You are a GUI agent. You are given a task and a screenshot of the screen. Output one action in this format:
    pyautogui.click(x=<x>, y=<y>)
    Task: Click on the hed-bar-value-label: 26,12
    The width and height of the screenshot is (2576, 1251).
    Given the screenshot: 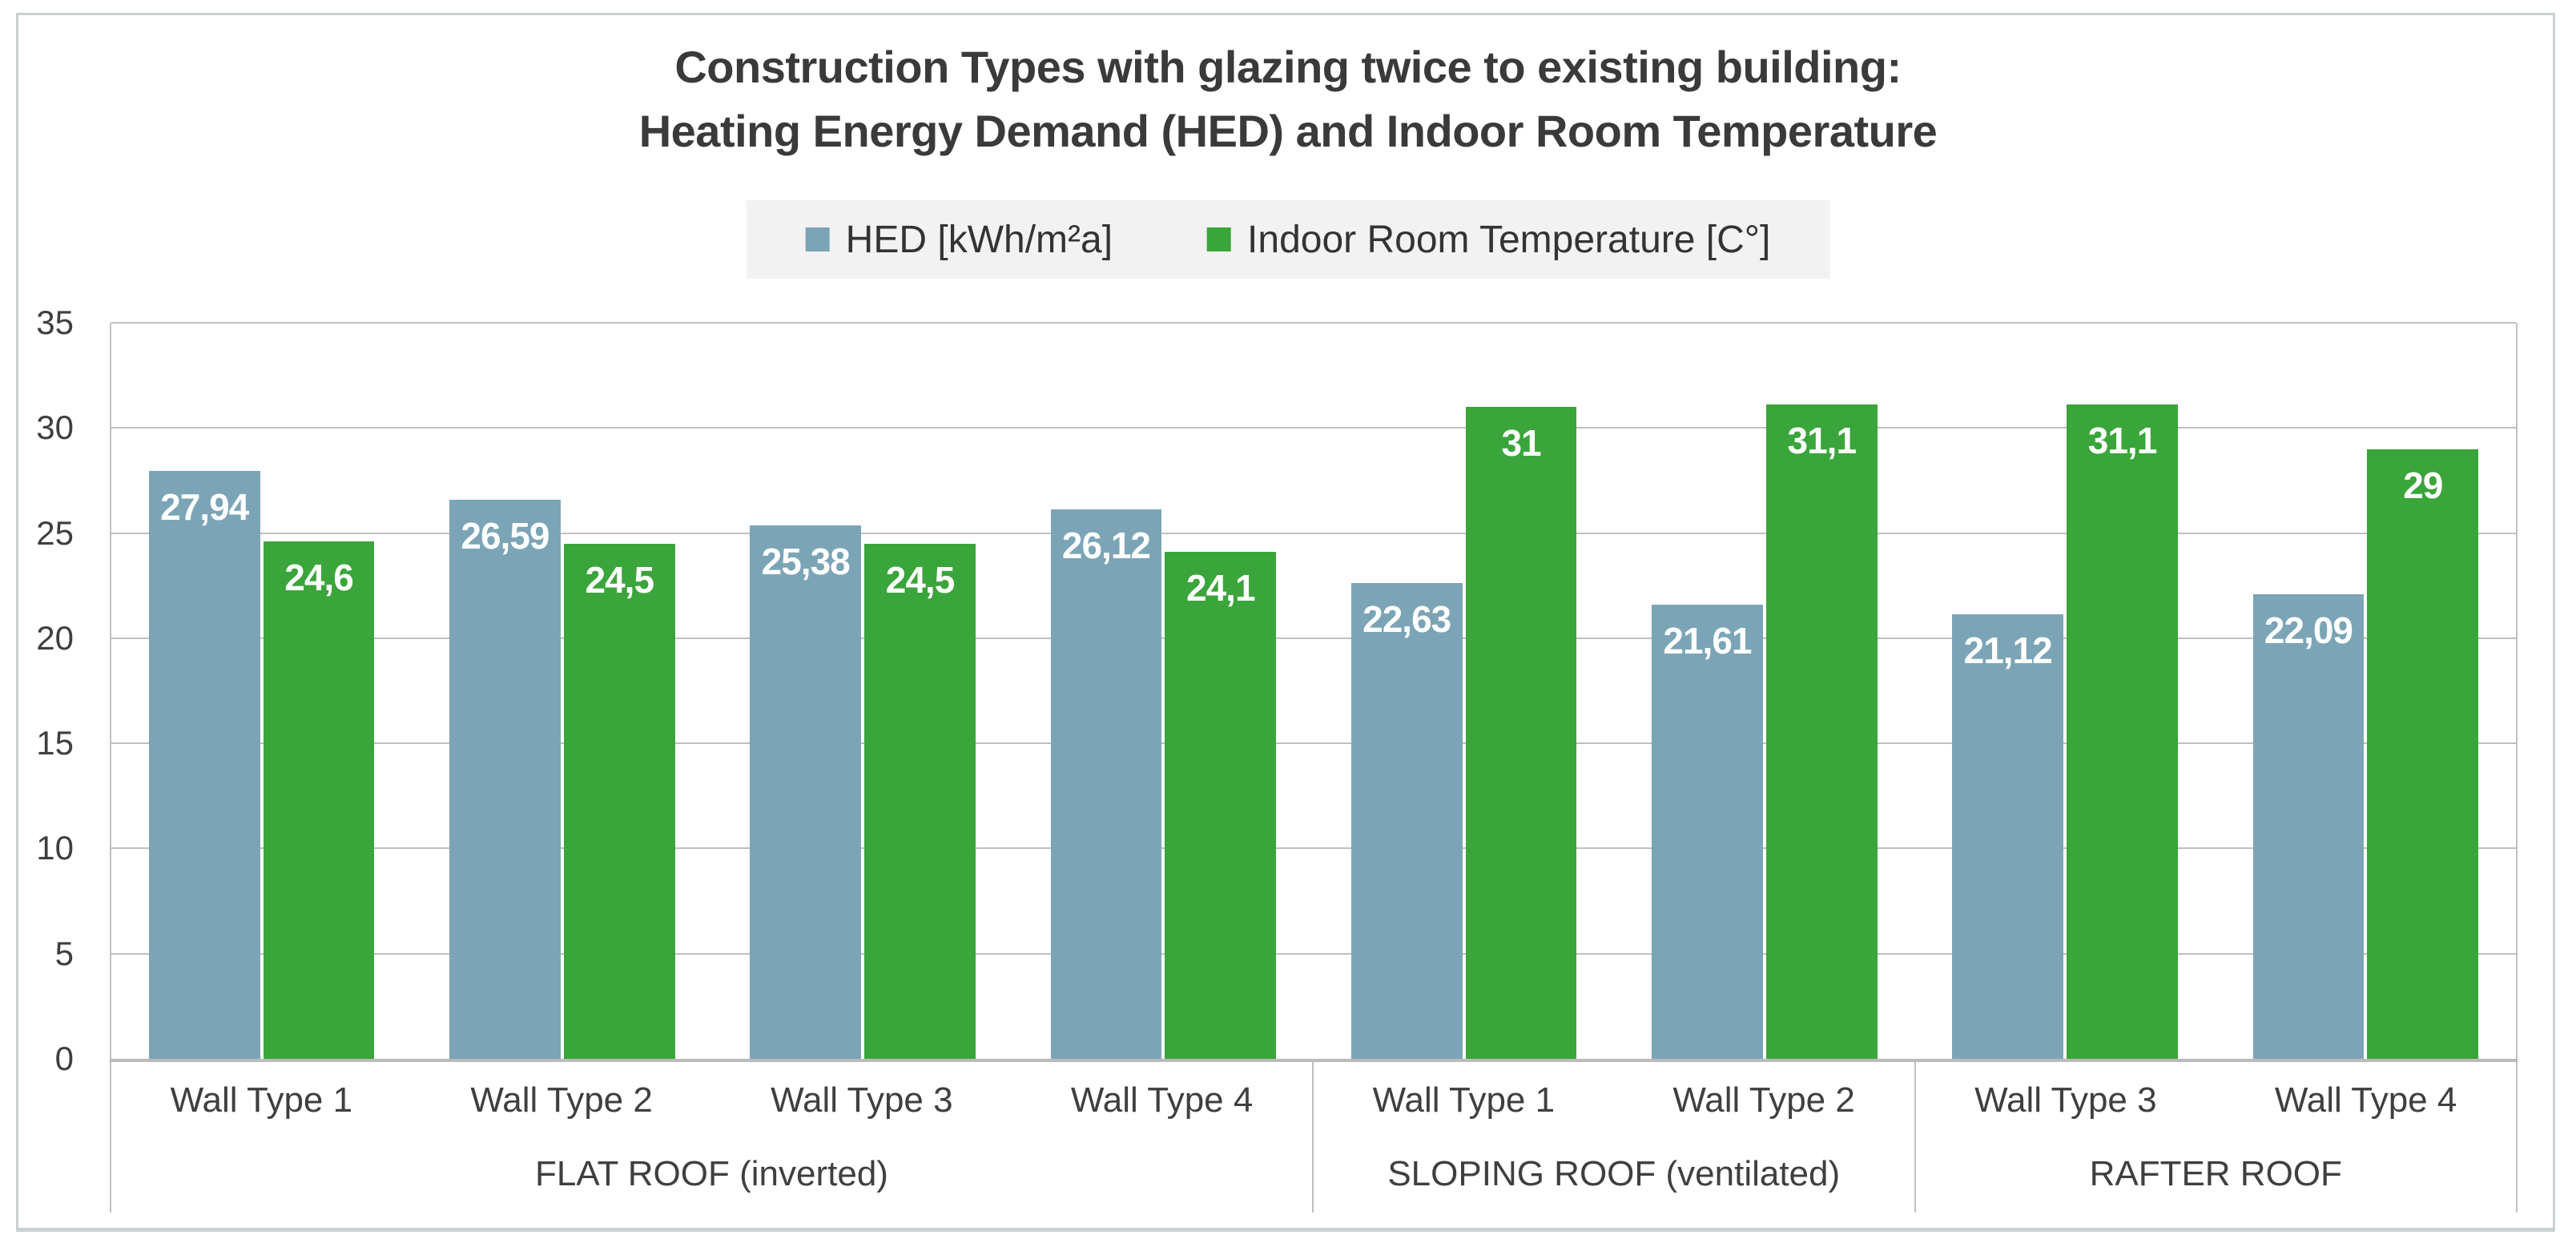 What is the action you would take?
    pyautogui.click(x=1106, y=546)
    